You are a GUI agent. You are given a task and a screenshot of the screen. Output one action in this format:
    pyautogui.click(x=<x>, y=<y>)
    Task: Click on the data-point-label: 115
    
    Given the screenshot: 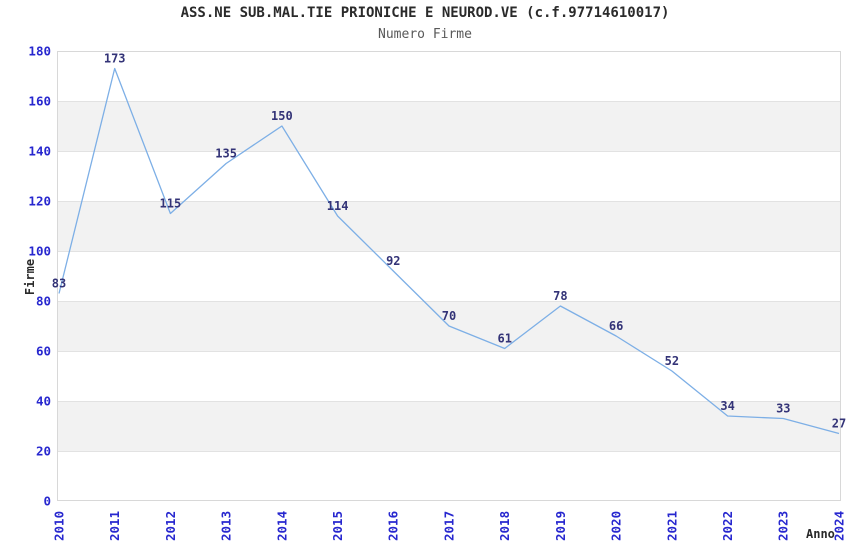 What is the action you would take?
    pyautogui.click(x=171, y=204)
    